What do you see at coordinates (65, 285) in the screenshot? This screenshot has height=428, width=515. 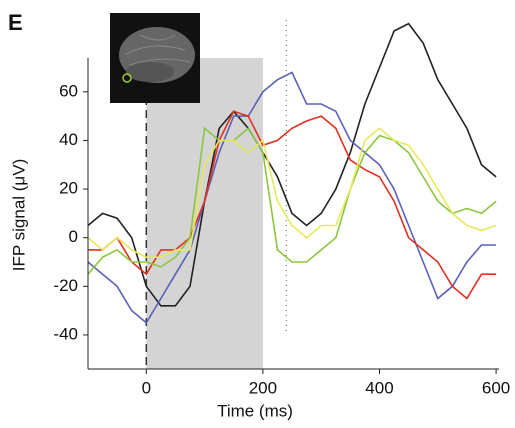 I see `y-tick-label: -20` at bounding box center [65, 285].